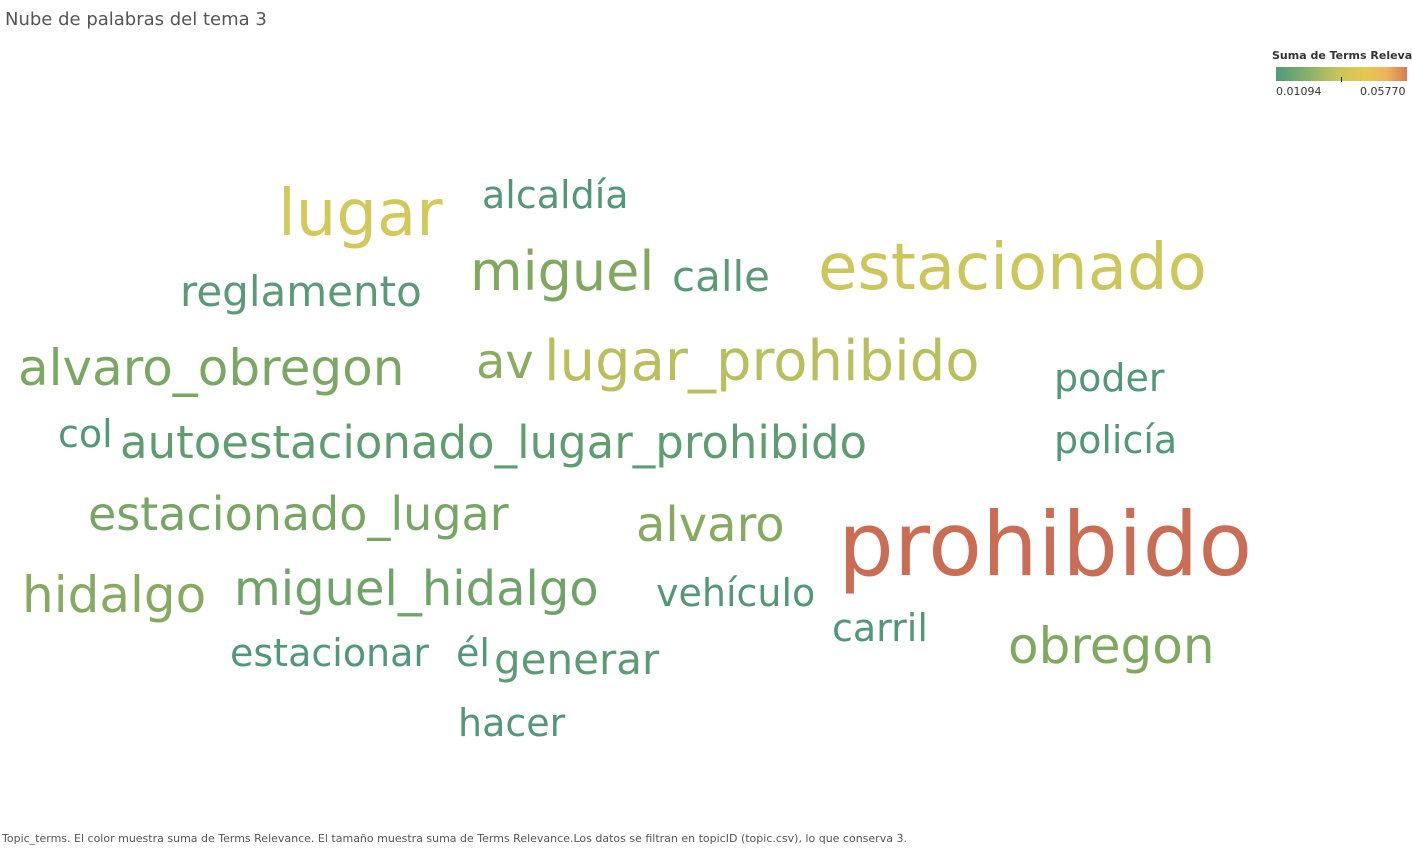 The height and width of the screenshot is (848, 1412). Describe the element at coordinates (1111, 646) in the screenshot. I see `word-obregon: obregon` at that location.